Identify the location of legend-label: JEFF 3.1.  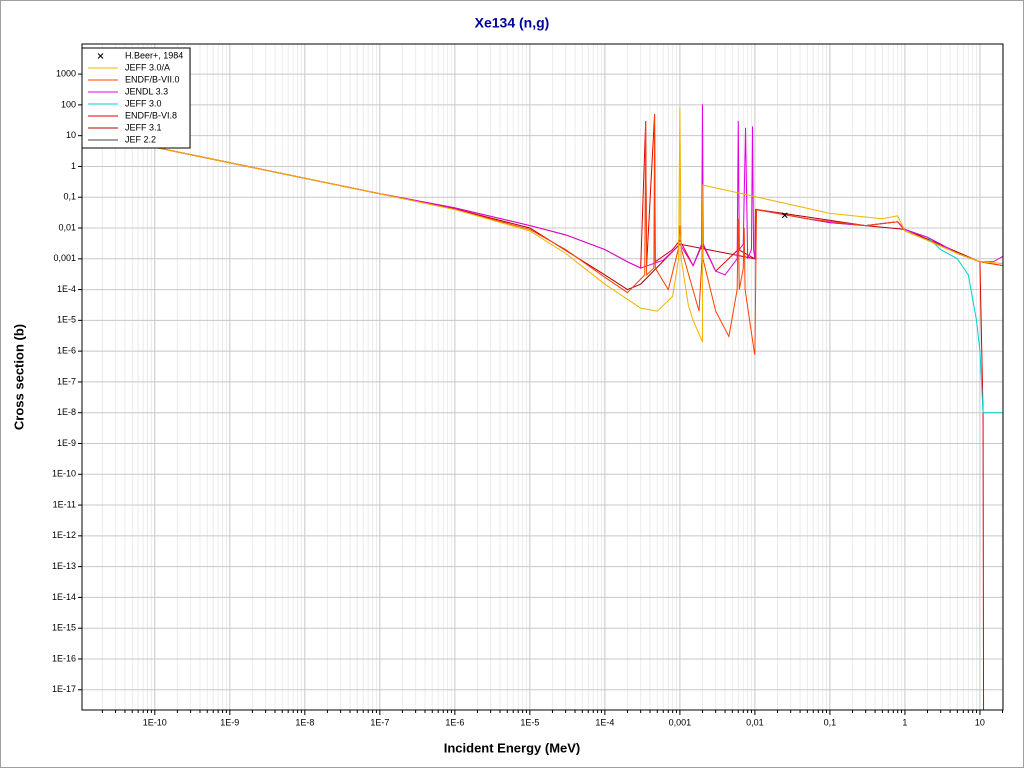
(143, 127).